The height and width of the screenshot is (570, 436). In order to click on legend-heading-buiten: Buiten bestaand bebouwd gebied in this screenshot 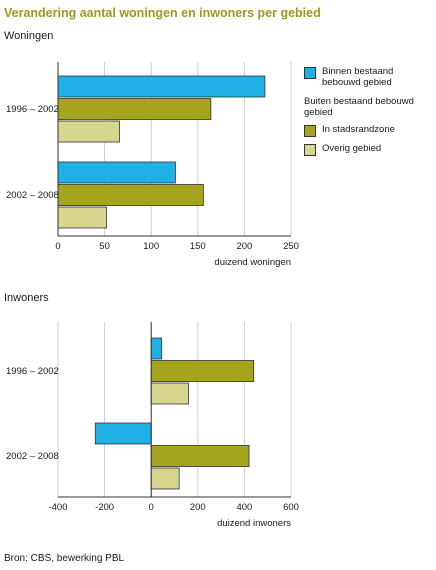, I will do `click(359, 107)`.